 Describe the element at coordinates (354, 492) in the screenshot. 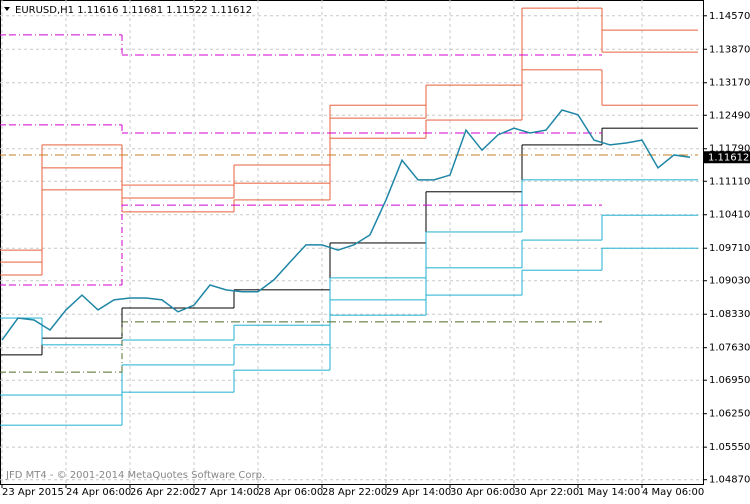

I see `x-tick-label: 28 Apr 22:00` at that location.